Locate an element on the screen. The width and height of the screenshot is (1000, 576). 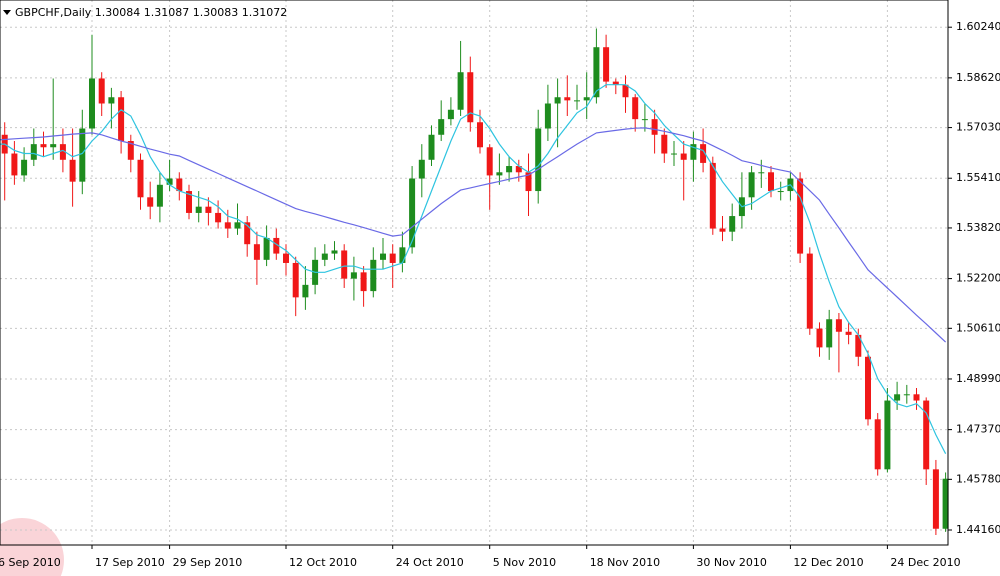
x-tick-label: 12 Oct 2010 is located at coordinates (323, 562).